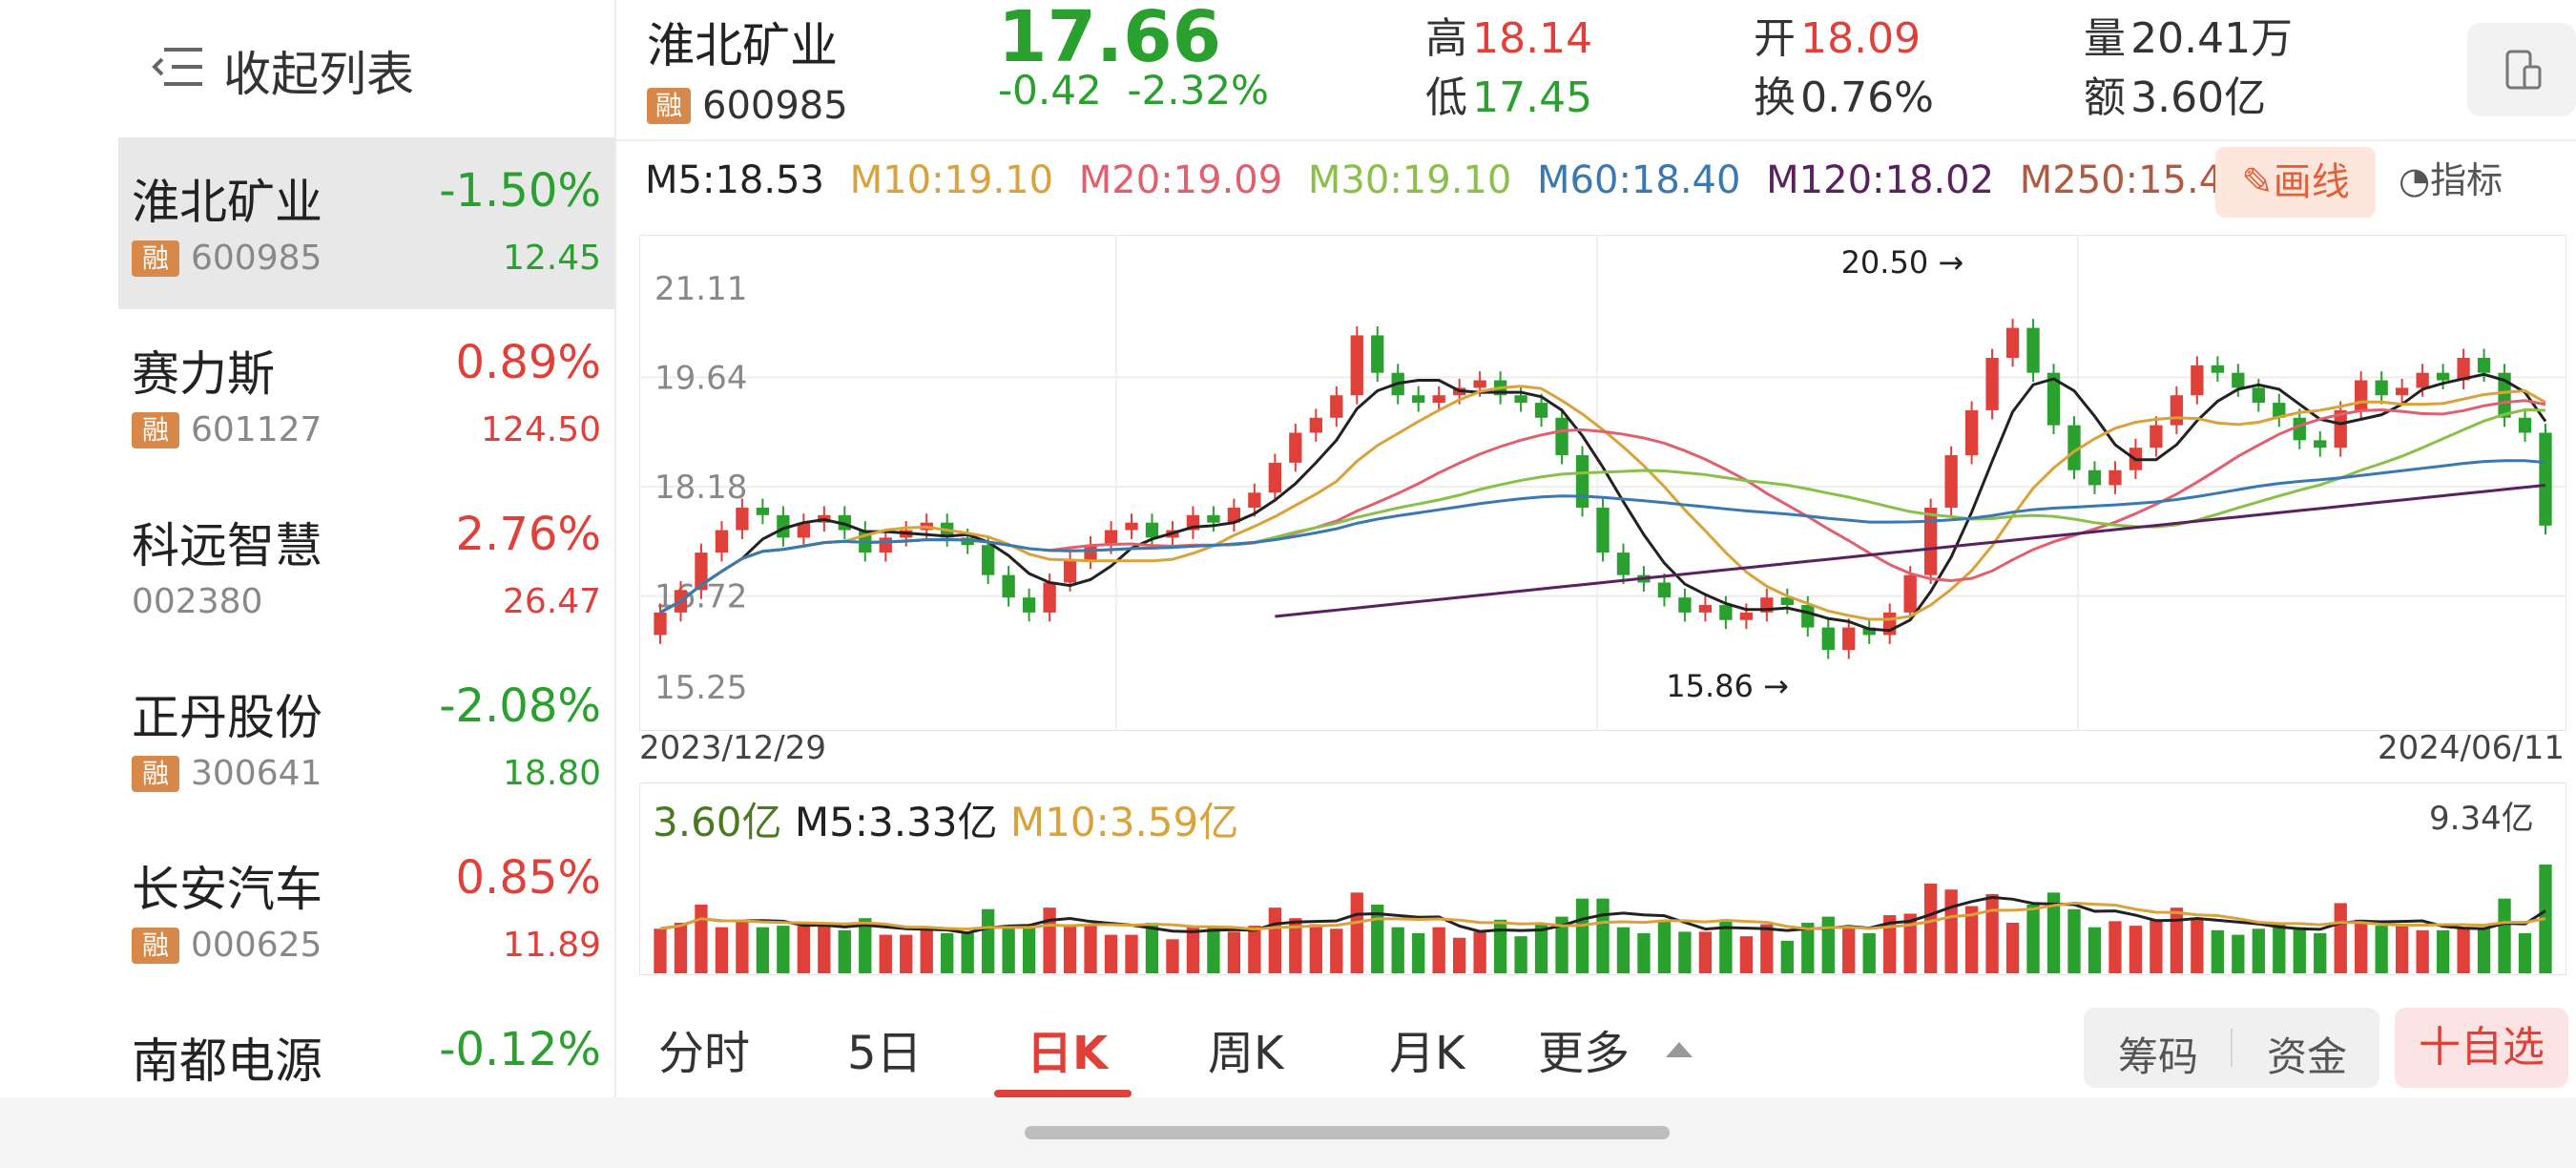 Image resolution: width=2576 pixels, height=1168 pixels. What do you see at coordinates (700, 378) in the screenshot?
I see `y-tick-label: 19.64` at bounding box center [700, 378].